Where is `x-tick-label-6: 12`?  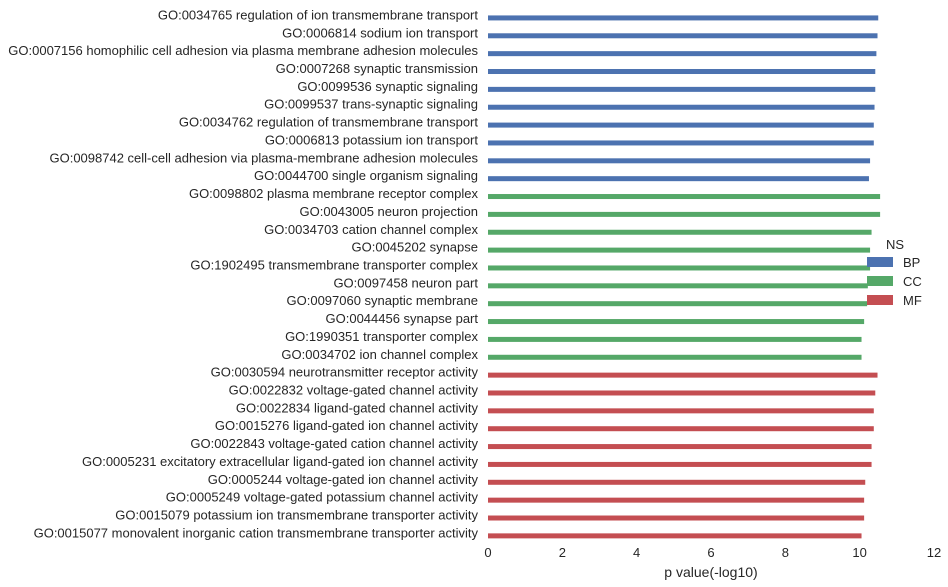
x-tick-label-6: 12 is located at coordinates (934, 552).